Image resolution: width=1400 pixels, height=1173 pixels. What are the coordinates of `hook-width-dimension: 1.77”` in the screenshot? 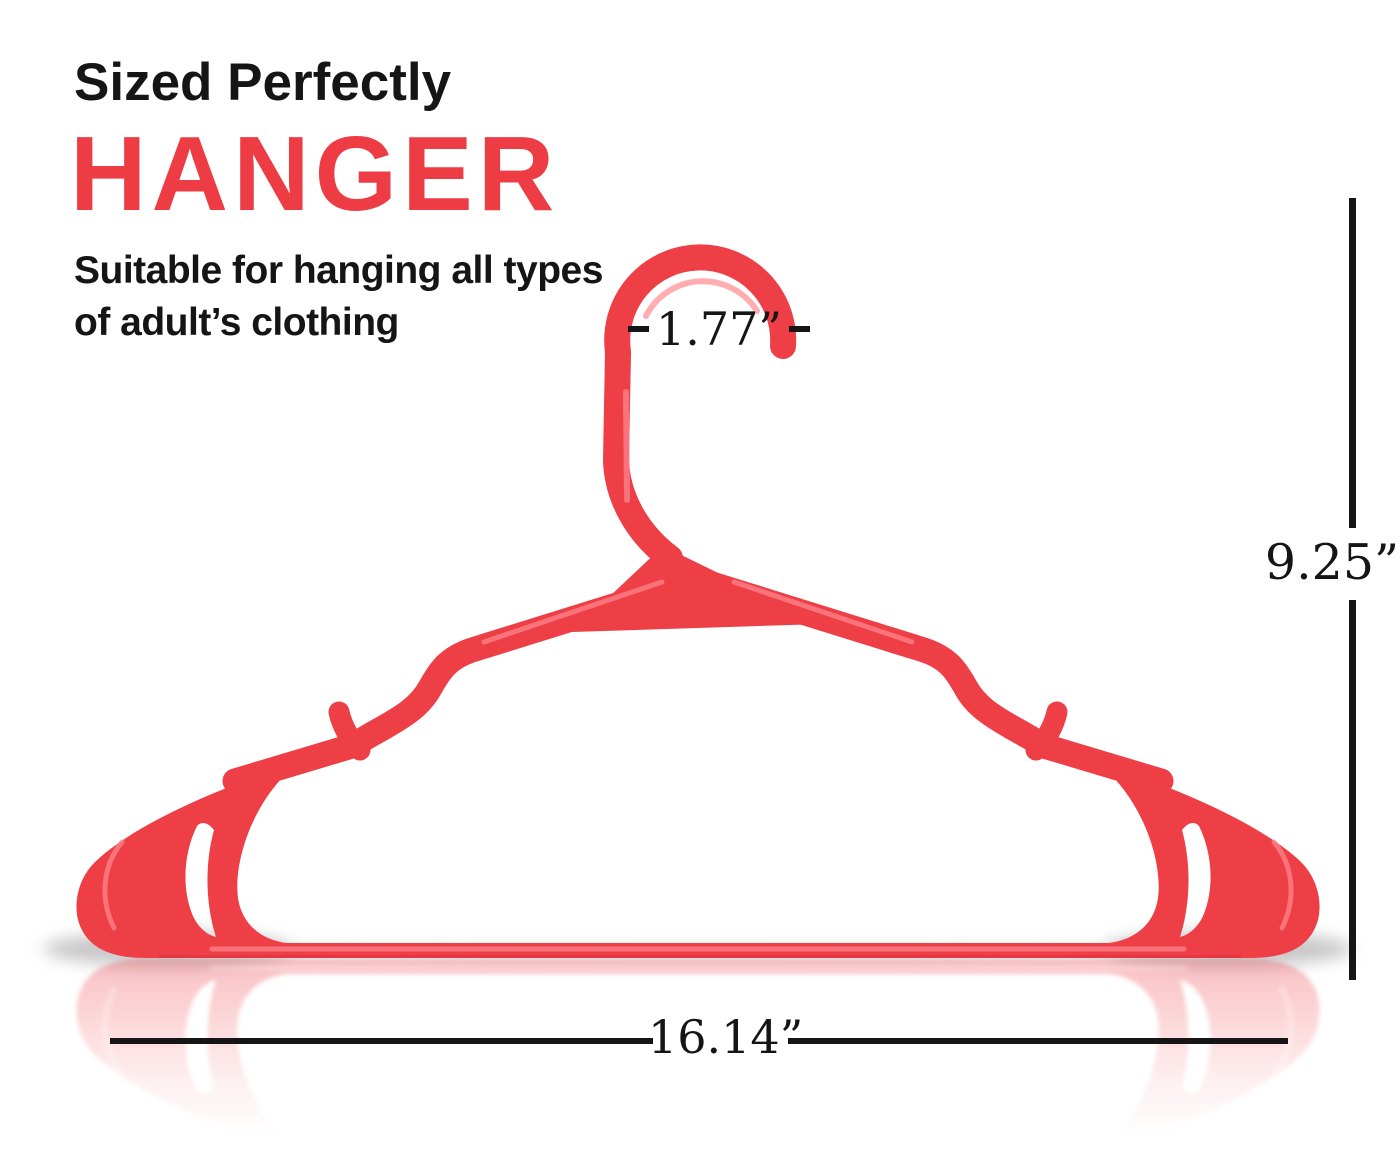 It's located at (719, 329).